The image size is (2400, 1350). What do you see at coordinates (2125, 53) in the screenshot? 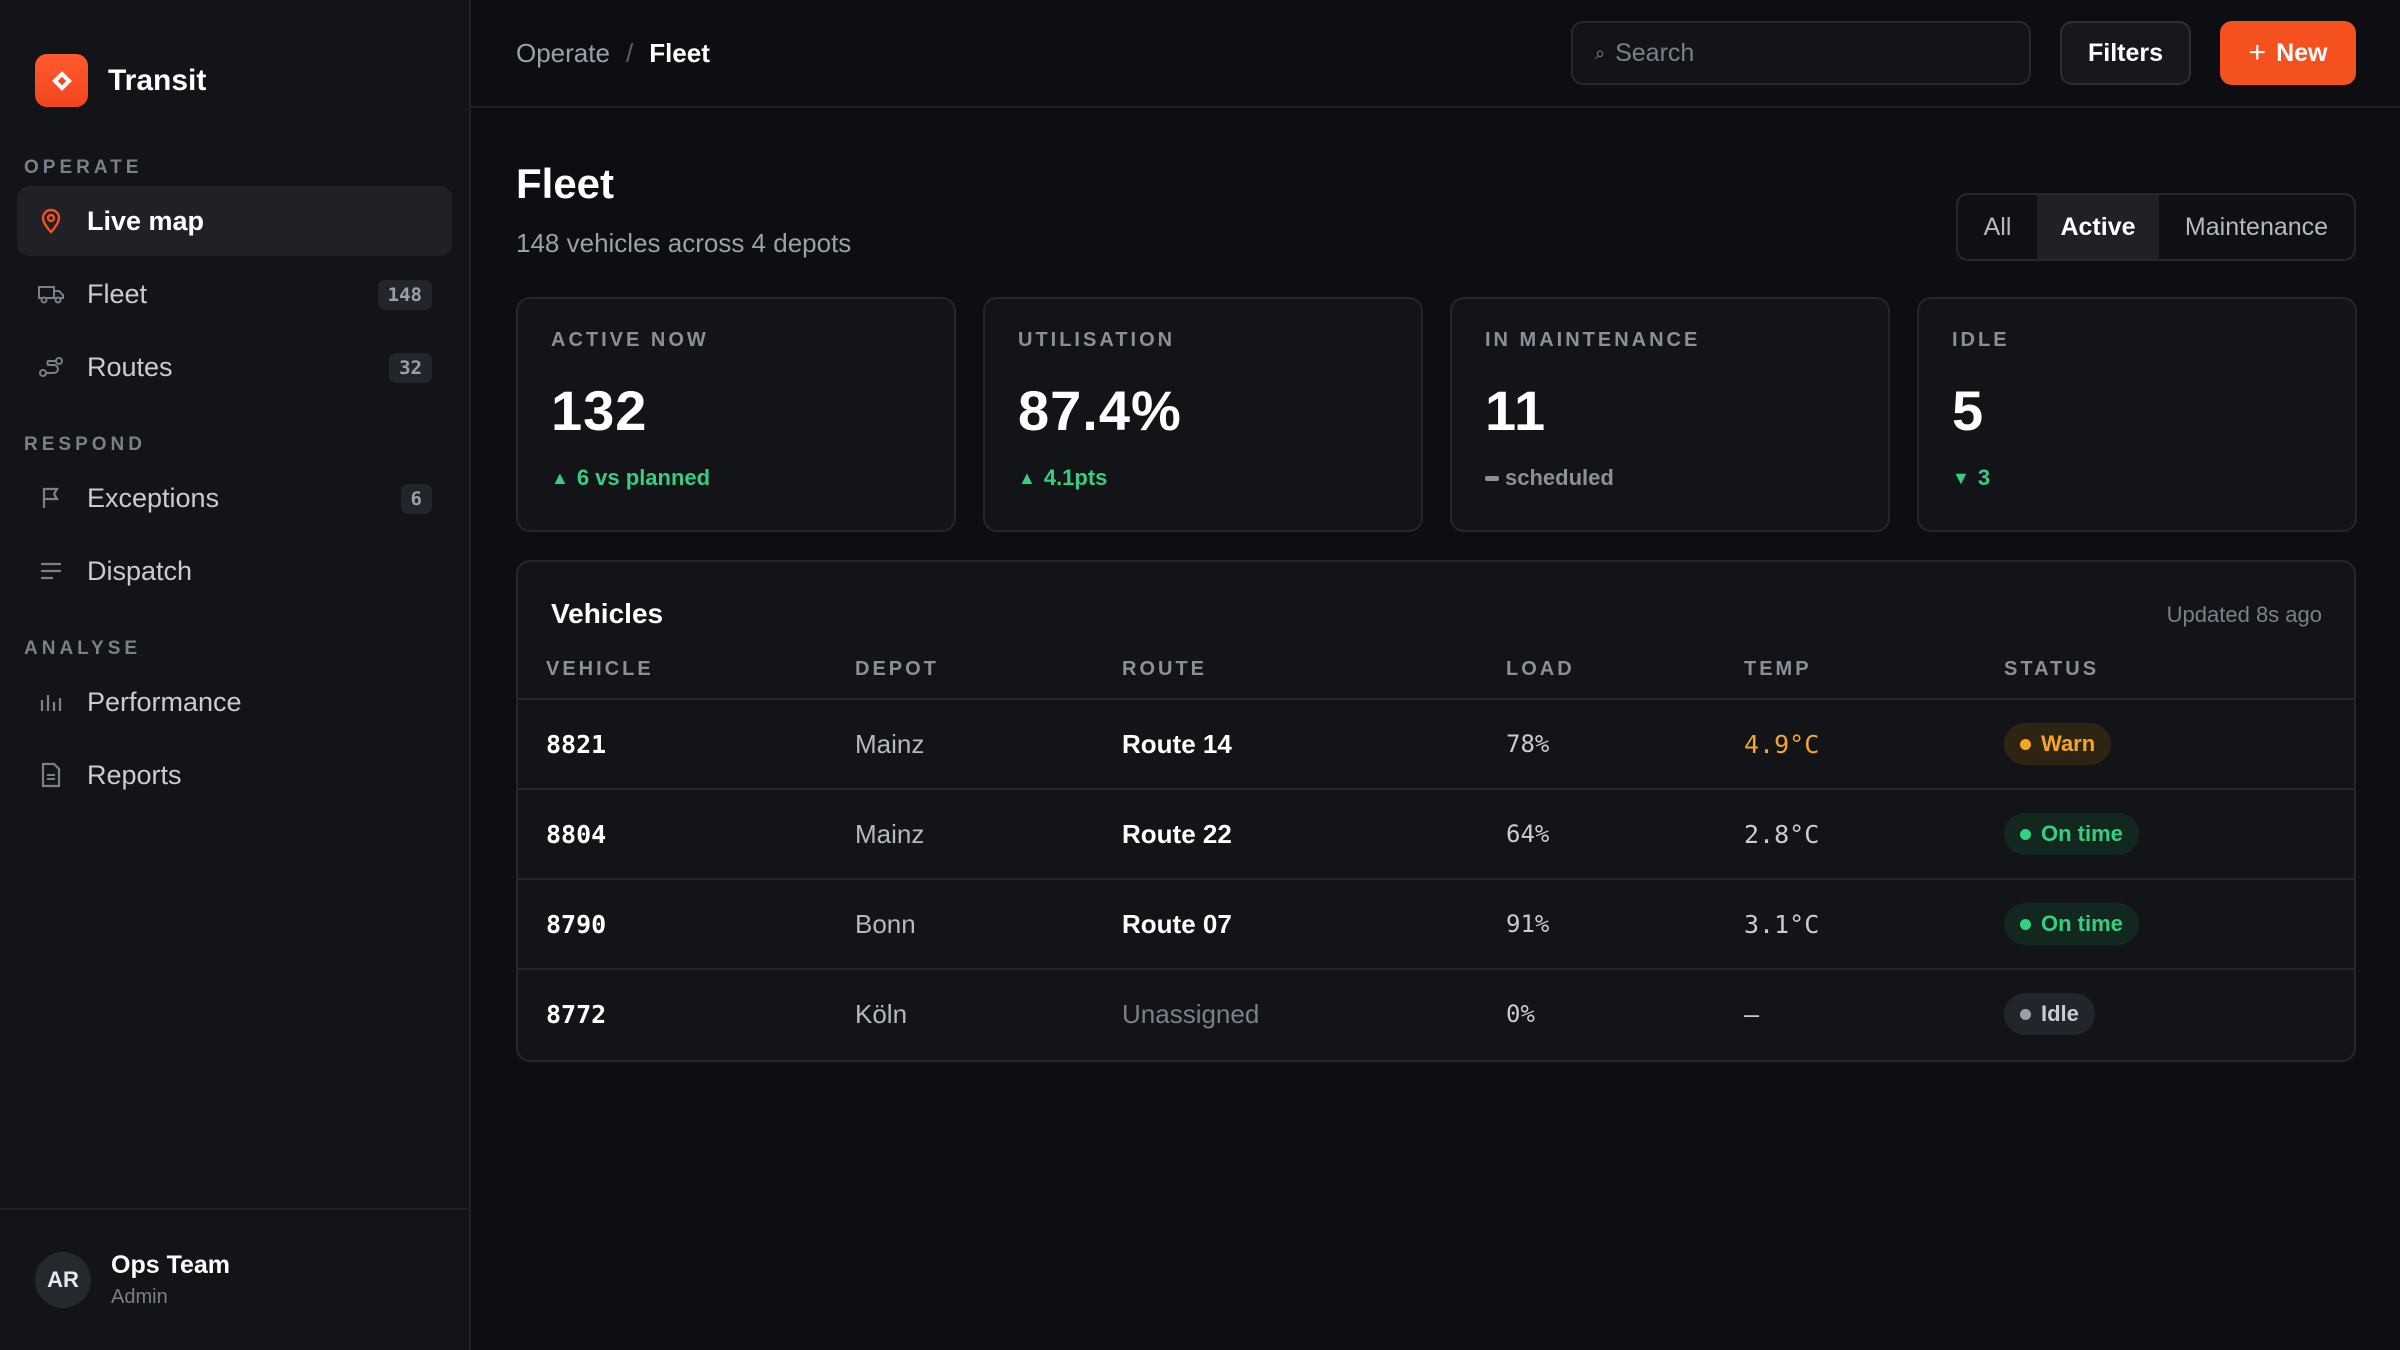
I see `filters-button: Filters` at bounding box center [2125, 53].